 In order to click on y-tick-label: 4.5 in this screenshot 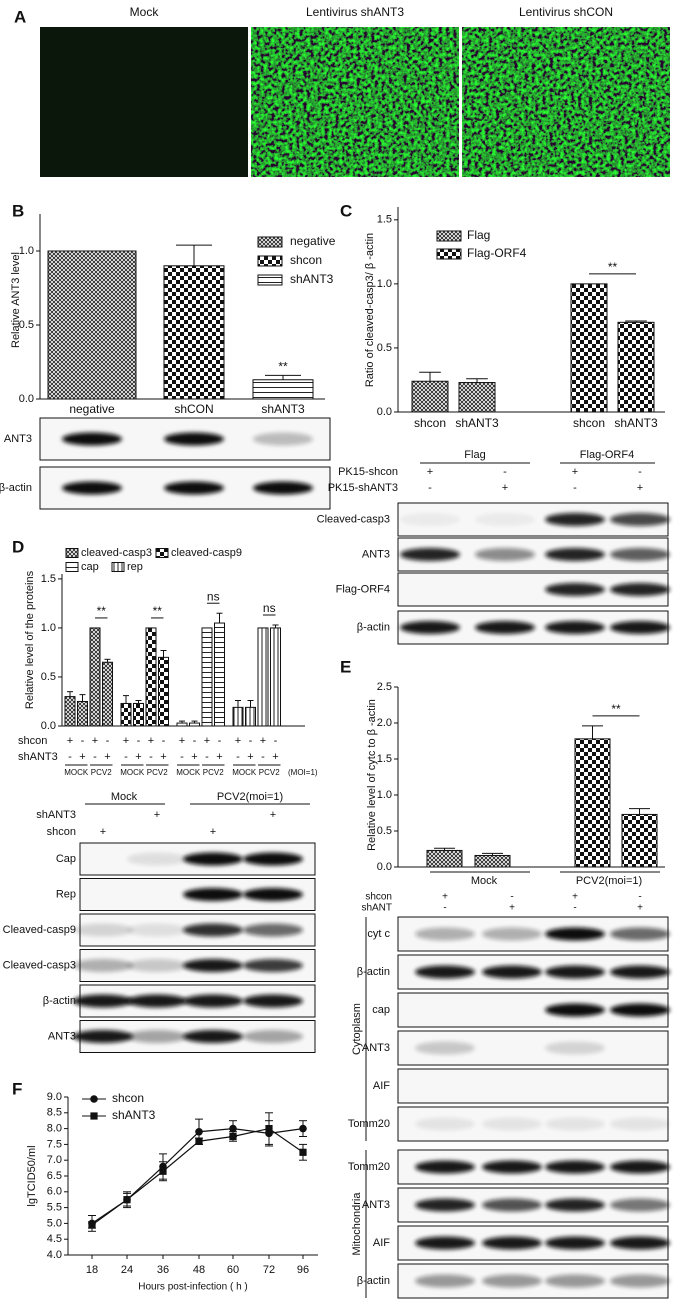, I will do `click(54, 1239)`.